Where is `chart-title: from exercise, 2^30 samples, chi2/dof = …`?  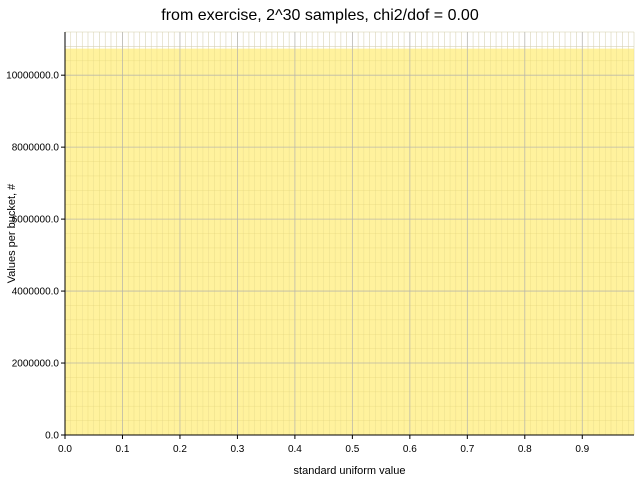 chart-title: from exercise, 2^30 samples, chi2/dof = … is located at coordinates (320, 15).